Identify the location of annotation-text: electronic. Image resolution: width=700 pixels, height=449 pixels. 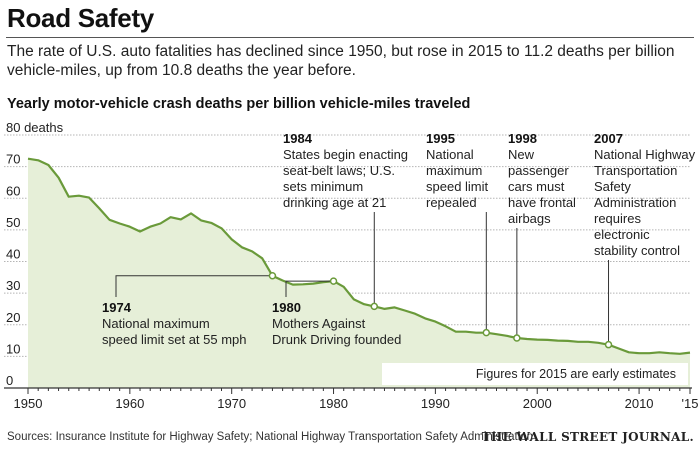
(622, 234).